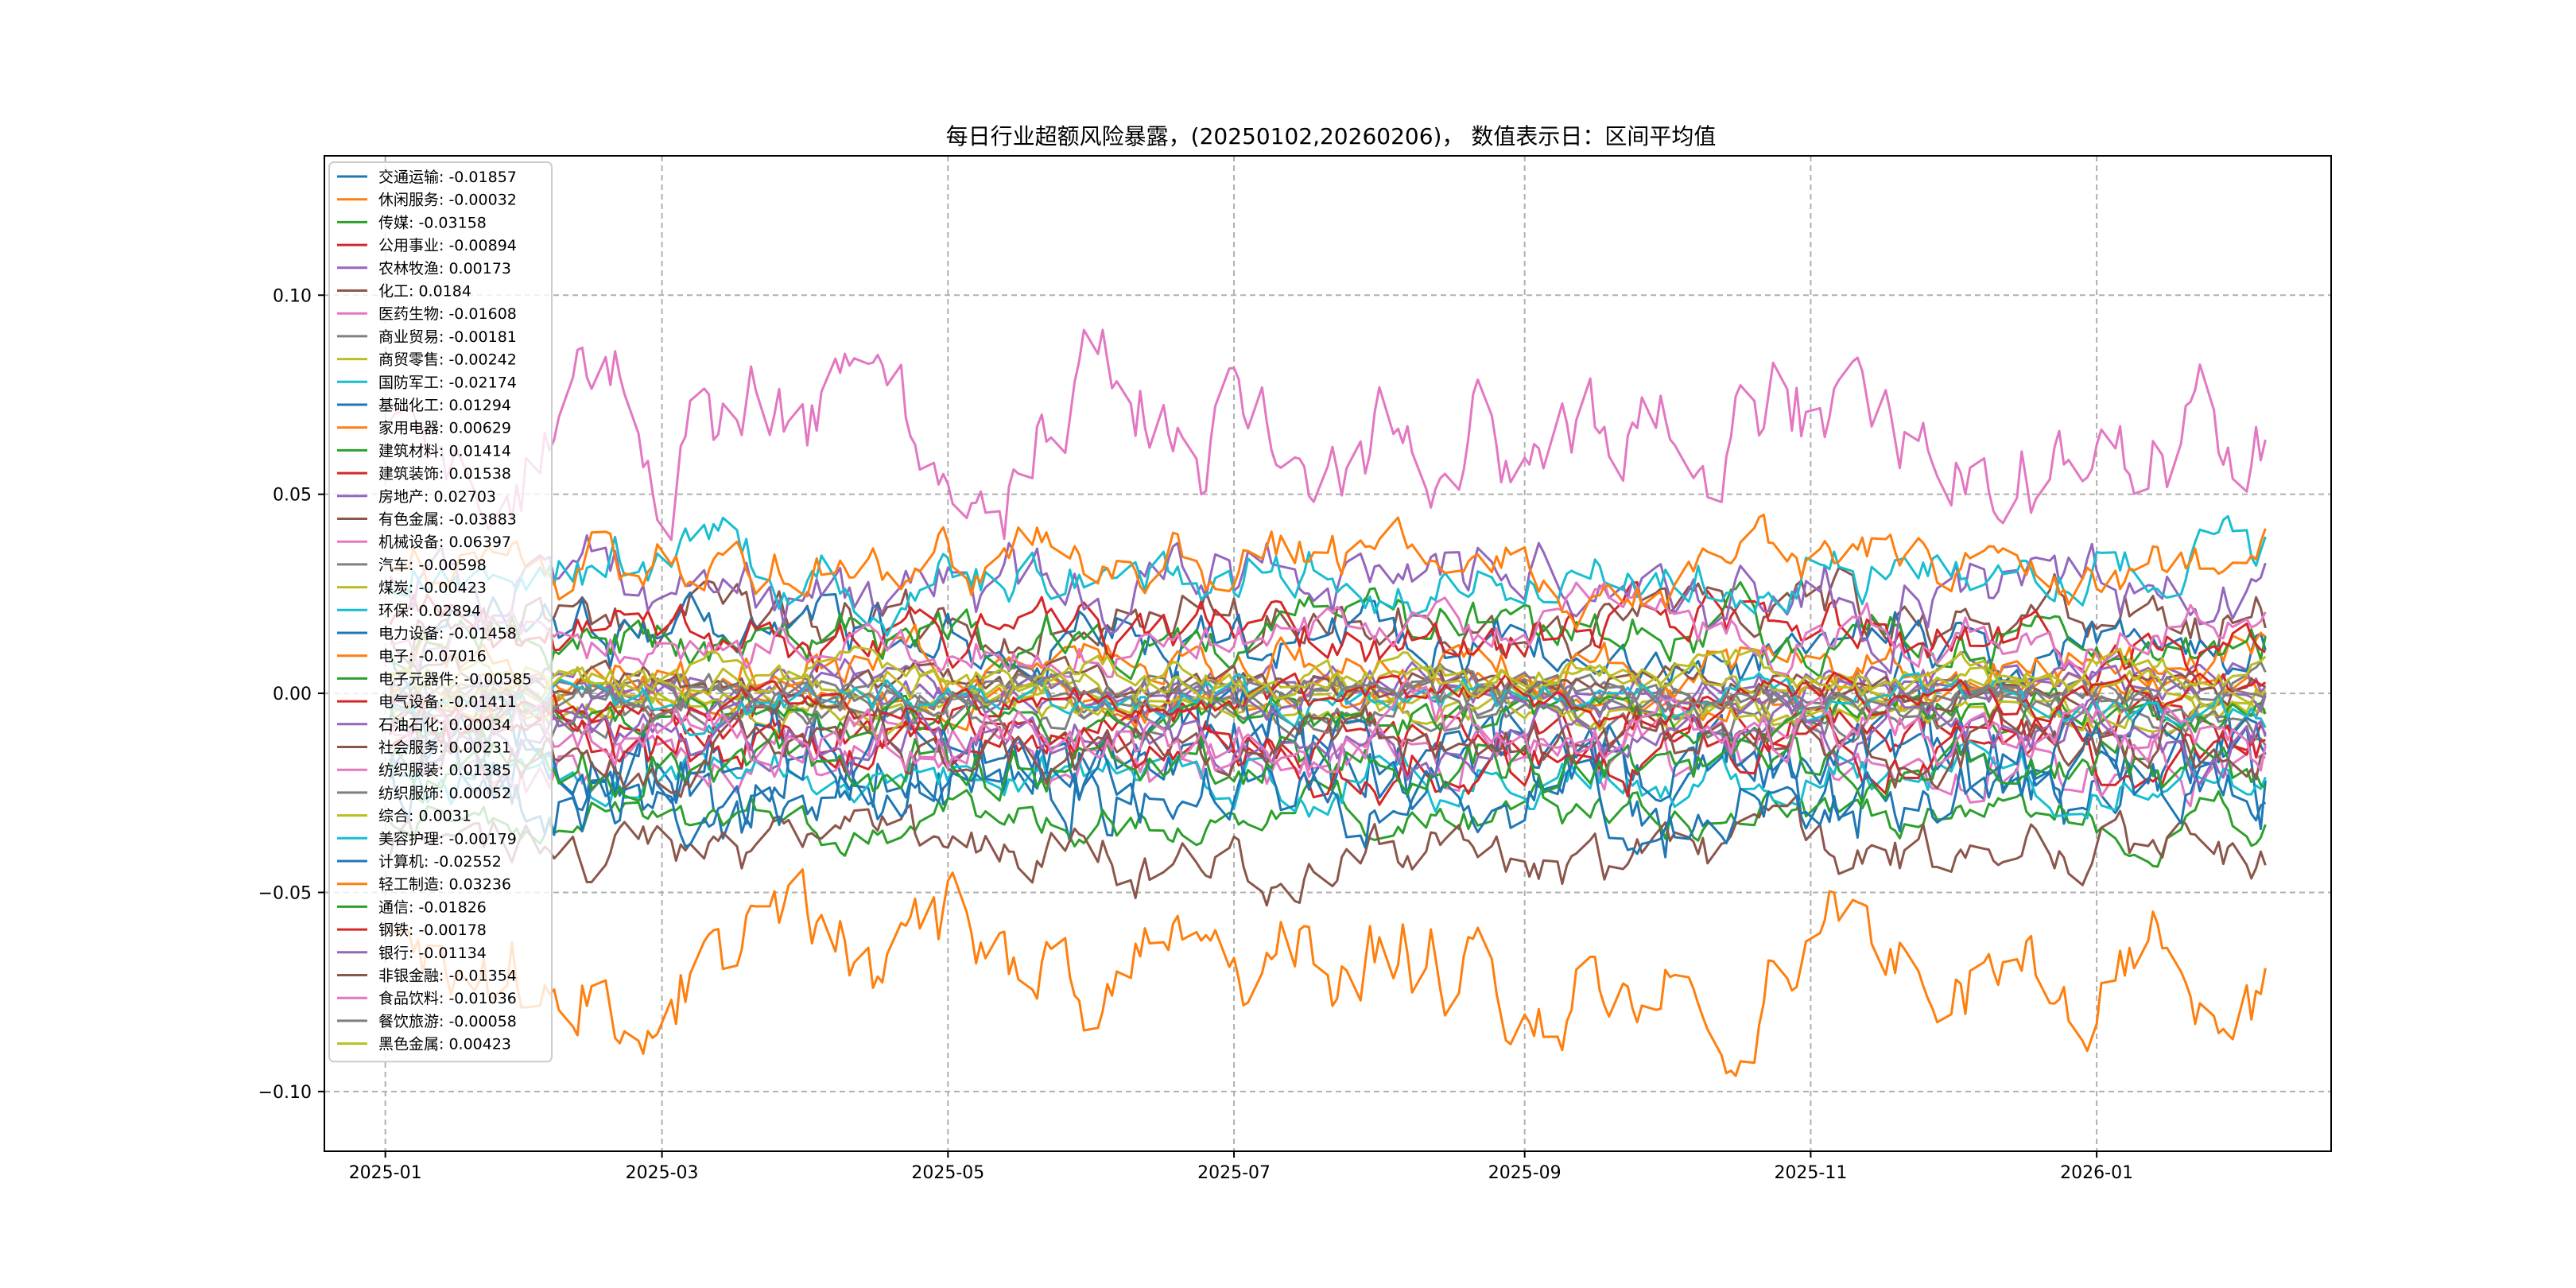 The image size is (2576, 1288). I want to click on legend-label: 综合: 0.0031, so click(424, 816).